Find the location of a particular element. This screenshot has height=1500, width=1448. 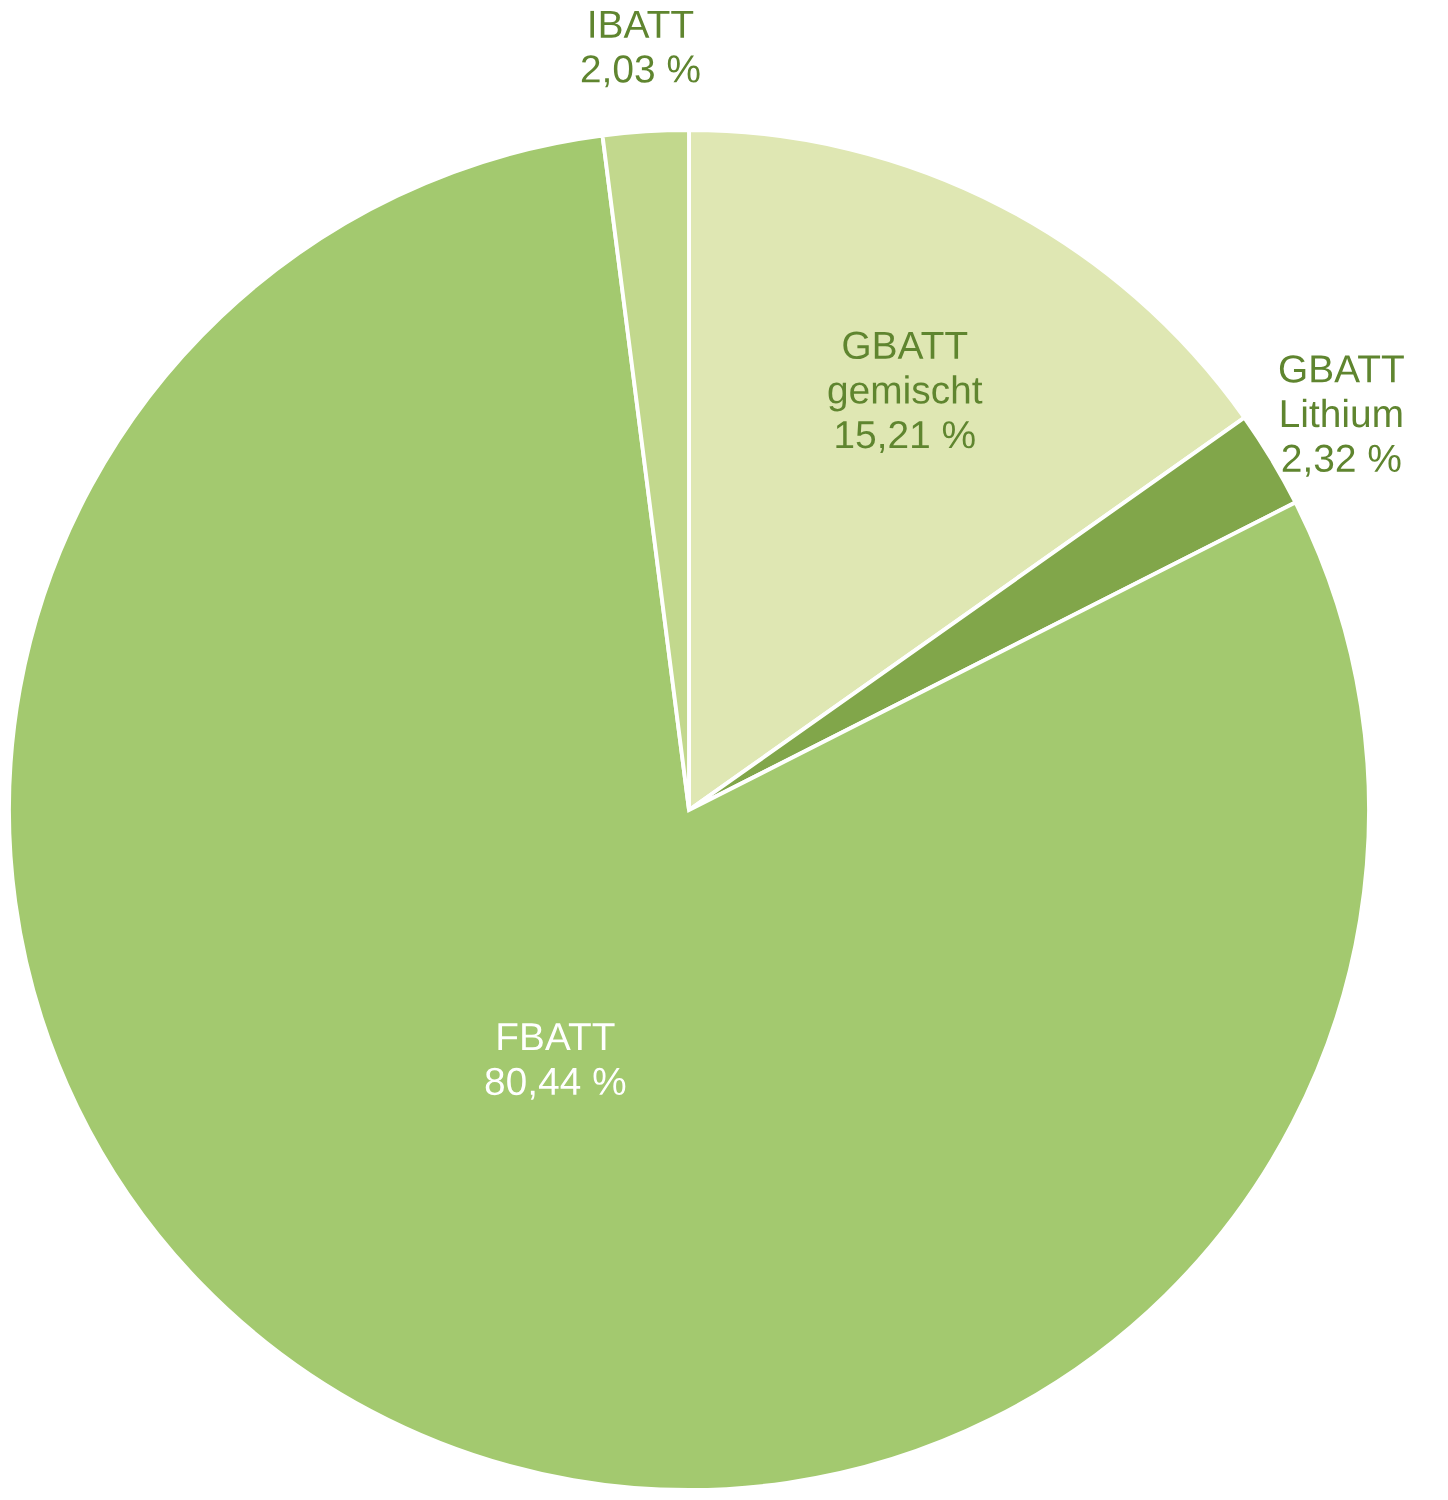

data-label: 80,44 % is located at coordinates (555, 1083).